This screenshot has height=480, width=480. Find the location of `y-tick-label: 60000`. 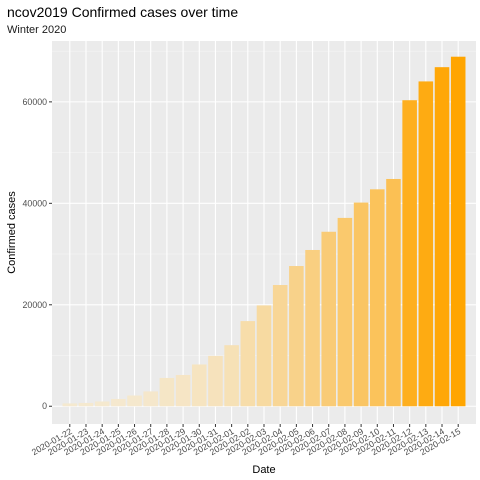

y-tick-label: 60000 is located at coordinates (35, 102).